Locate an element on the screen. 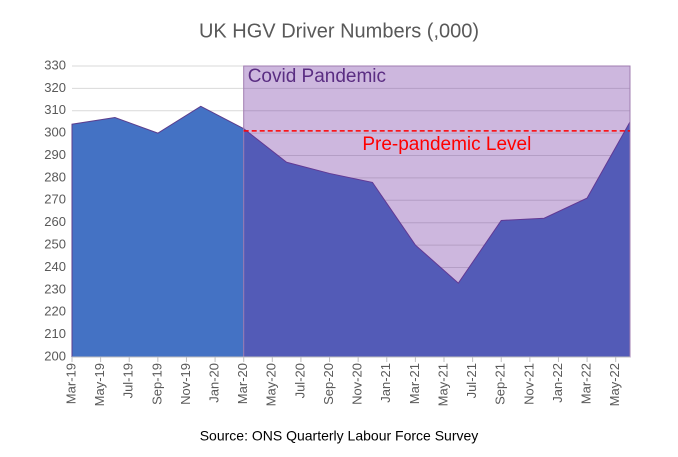 The image size is (678, 457). y-tick-label: 240 is located at coordinates (55, 266).